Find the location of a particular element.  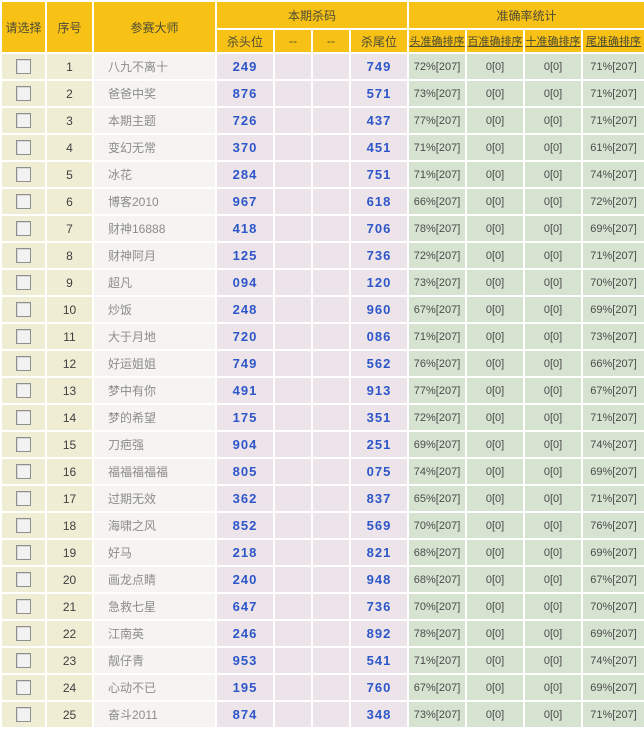

acc-tail-value: 70%[207] is located at coordinates (612, 606).